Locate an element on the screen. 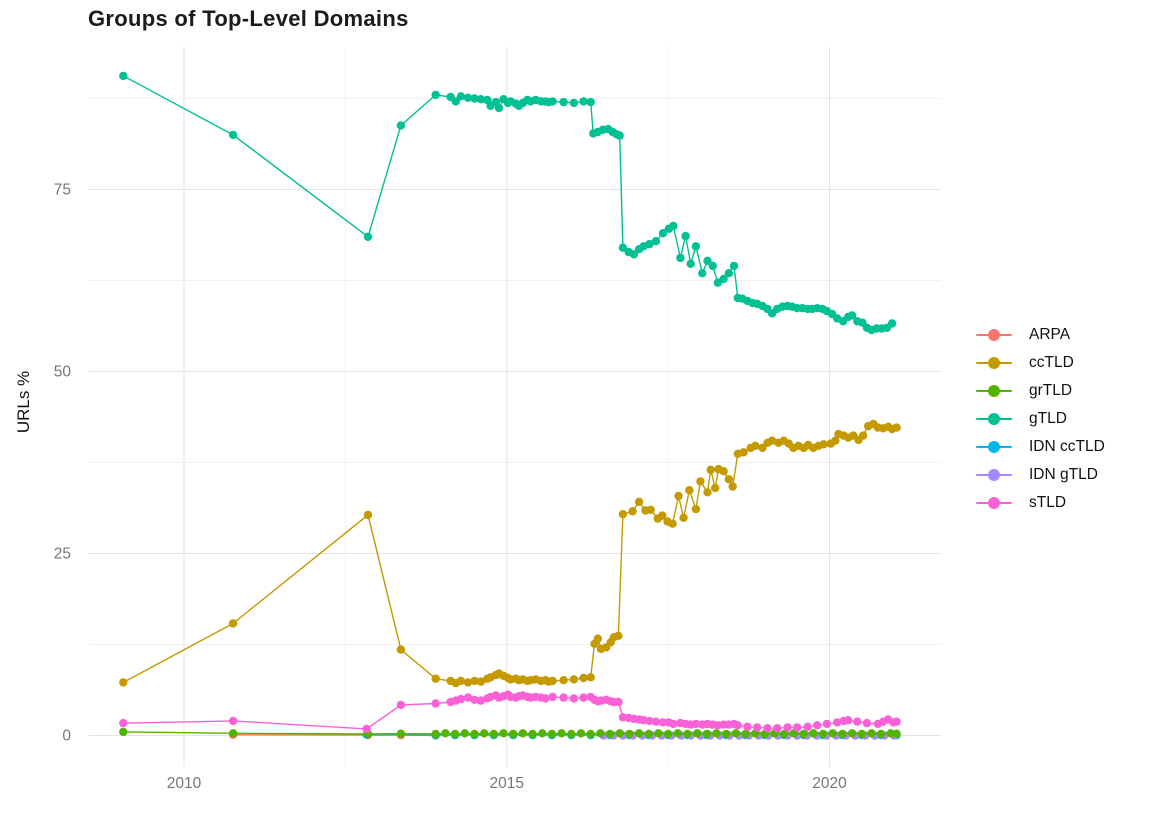 This screenshot has width=1164, height=827. legend-item-idn-cctld: IDN ccTLD is located at coordinates (1040, 447).